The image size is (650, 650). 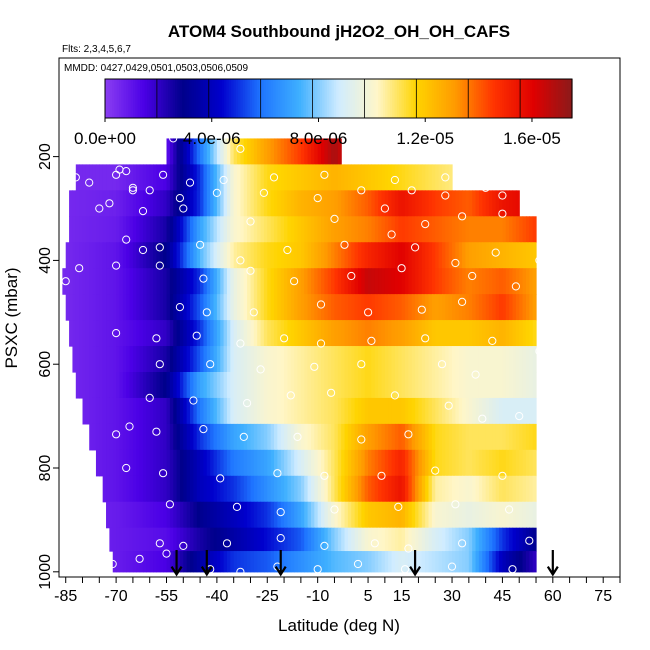 I want to click on x-tick-label: 60, so click(x=553, y=596).